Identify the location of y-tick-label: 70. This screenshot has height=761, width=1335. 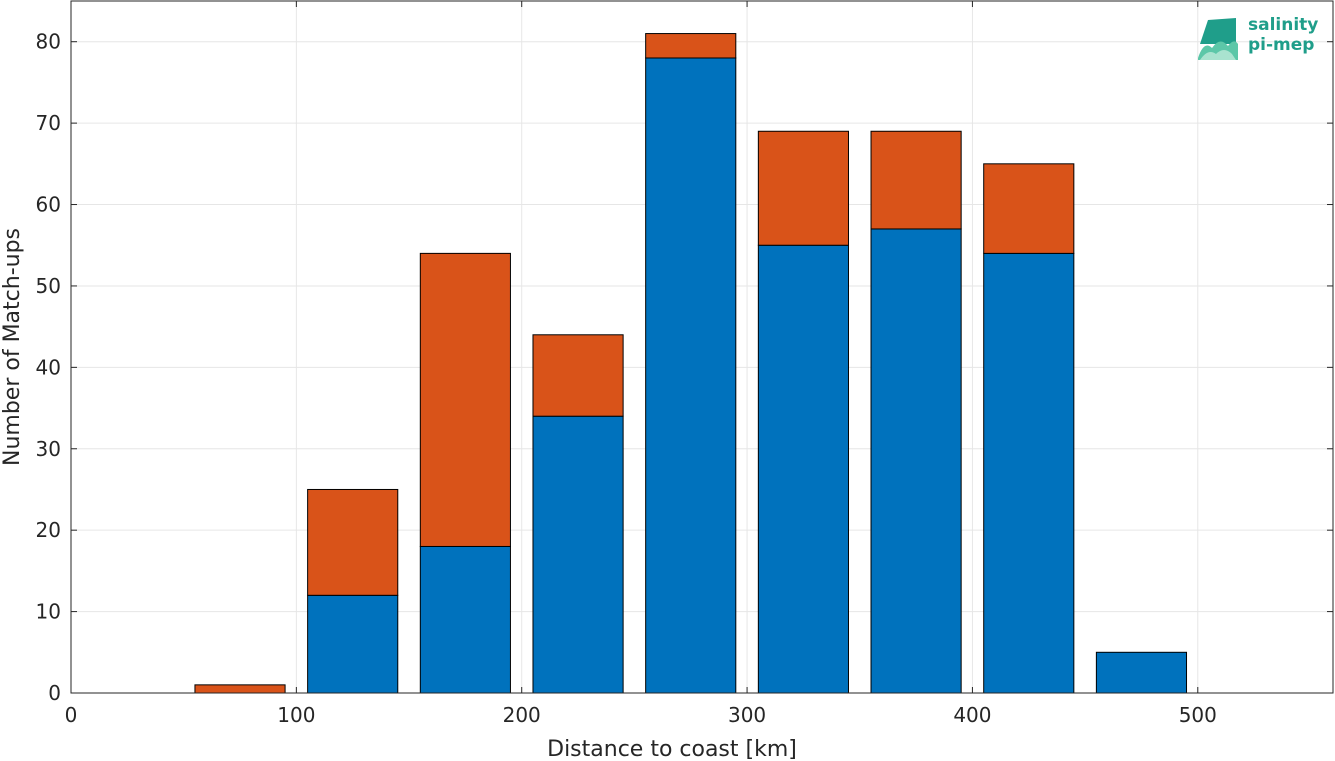
(48, 123).